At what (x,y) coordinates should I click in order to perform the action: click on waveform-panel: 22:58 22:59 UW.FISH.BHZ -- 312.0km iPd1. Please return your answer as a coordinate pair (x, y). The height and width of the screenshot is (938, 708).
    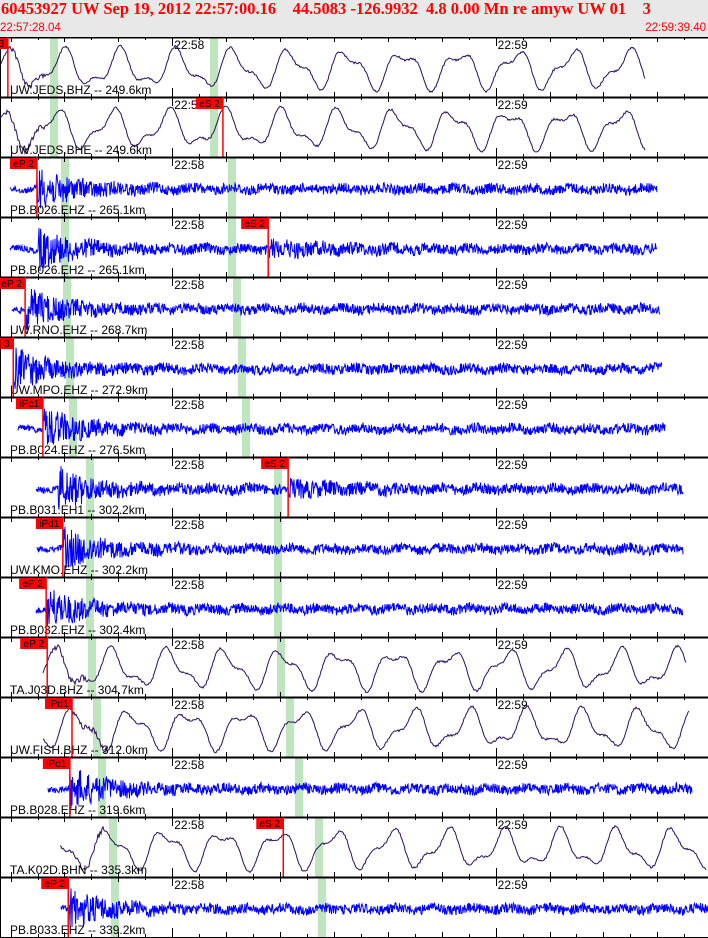
    Looking at the image, I should click on (354, 726).